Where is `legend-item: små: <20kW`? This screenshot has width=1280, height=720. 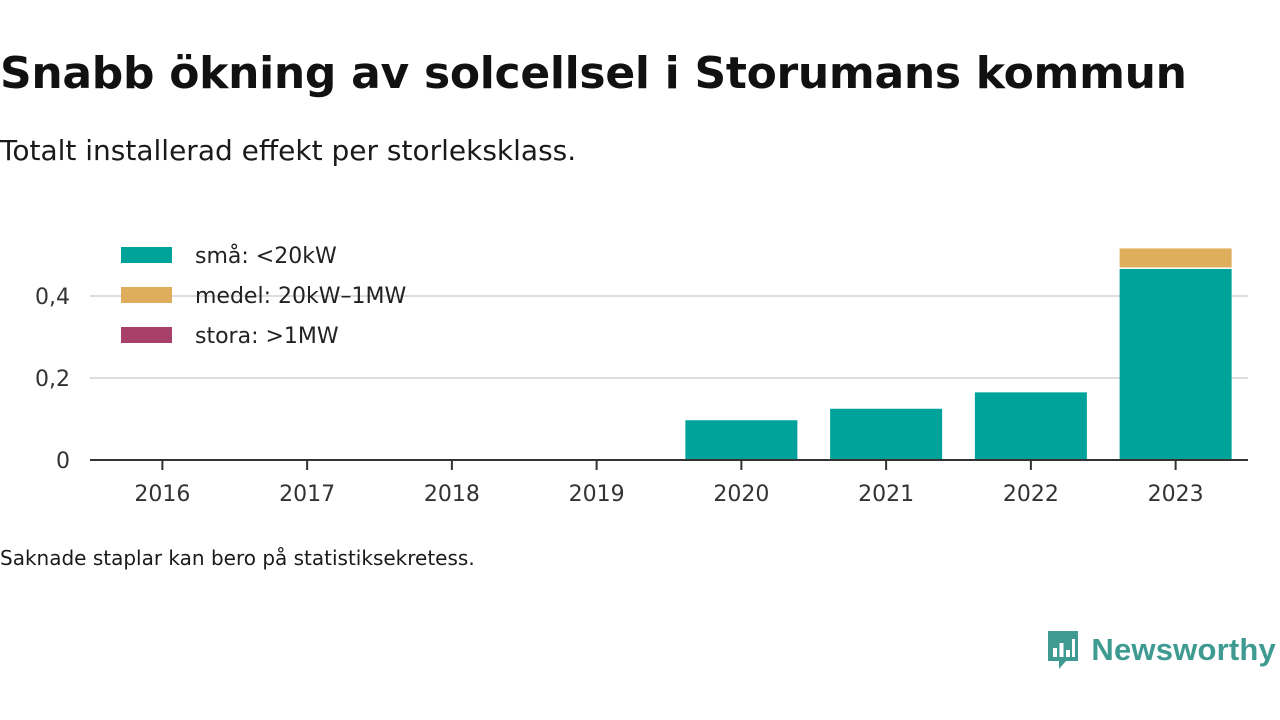 legend-item: små: <20kW is located at coordinates (229, 256).